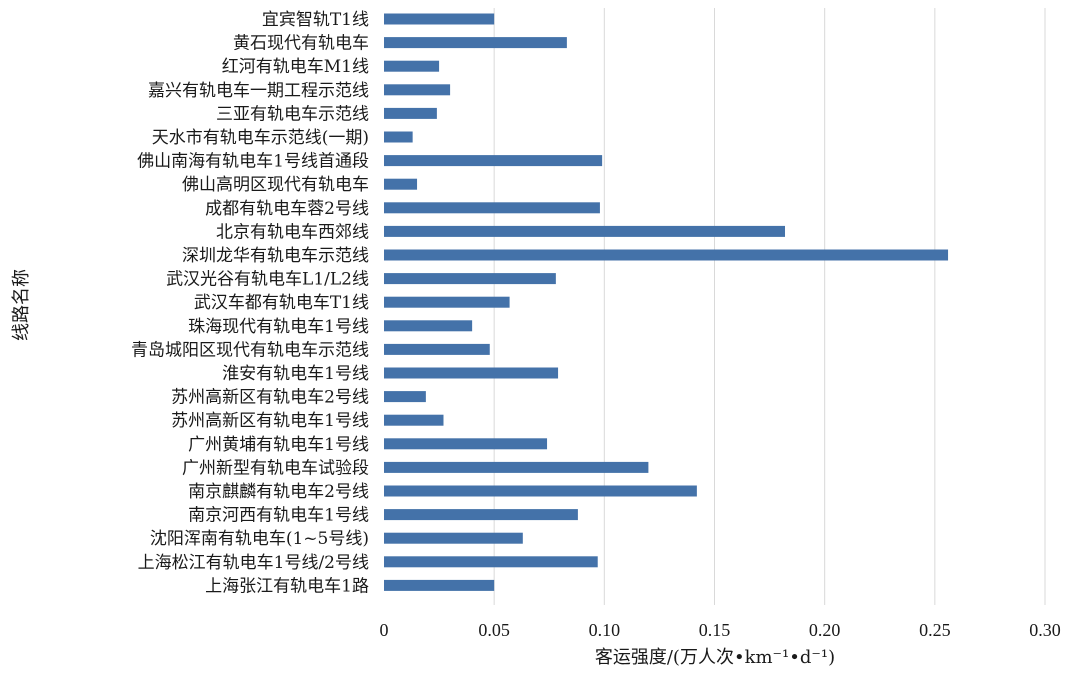 The image size is (1080, 675). Describe the element at coordinates (275, 185) in the screenshot. I see `category-label: 佛山高明区现代有轨电车` at that location.